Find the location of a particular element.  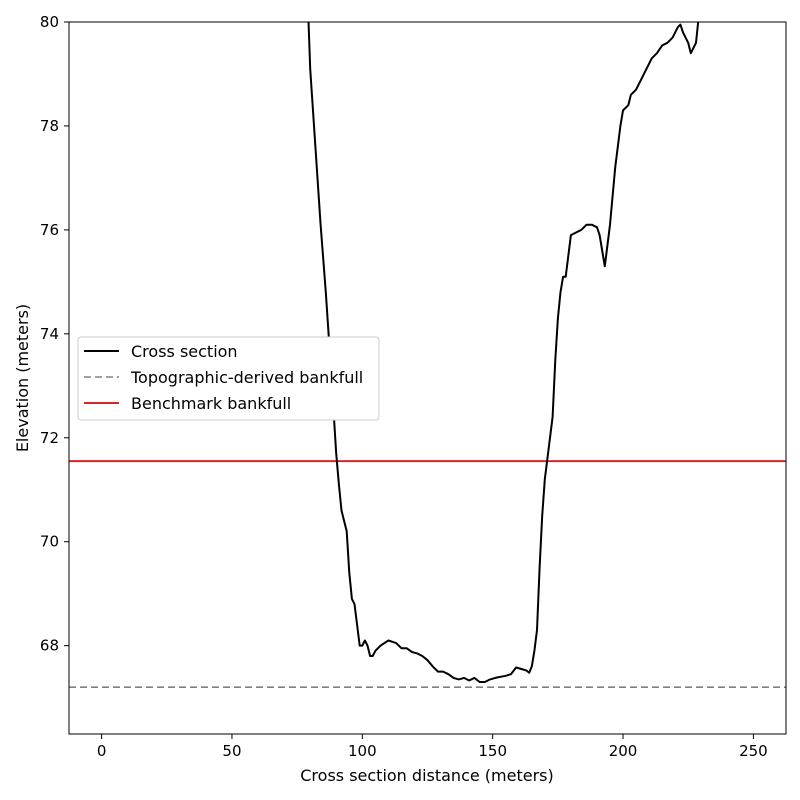

x-tick-label: 50 is located at coordinates (231, 751).